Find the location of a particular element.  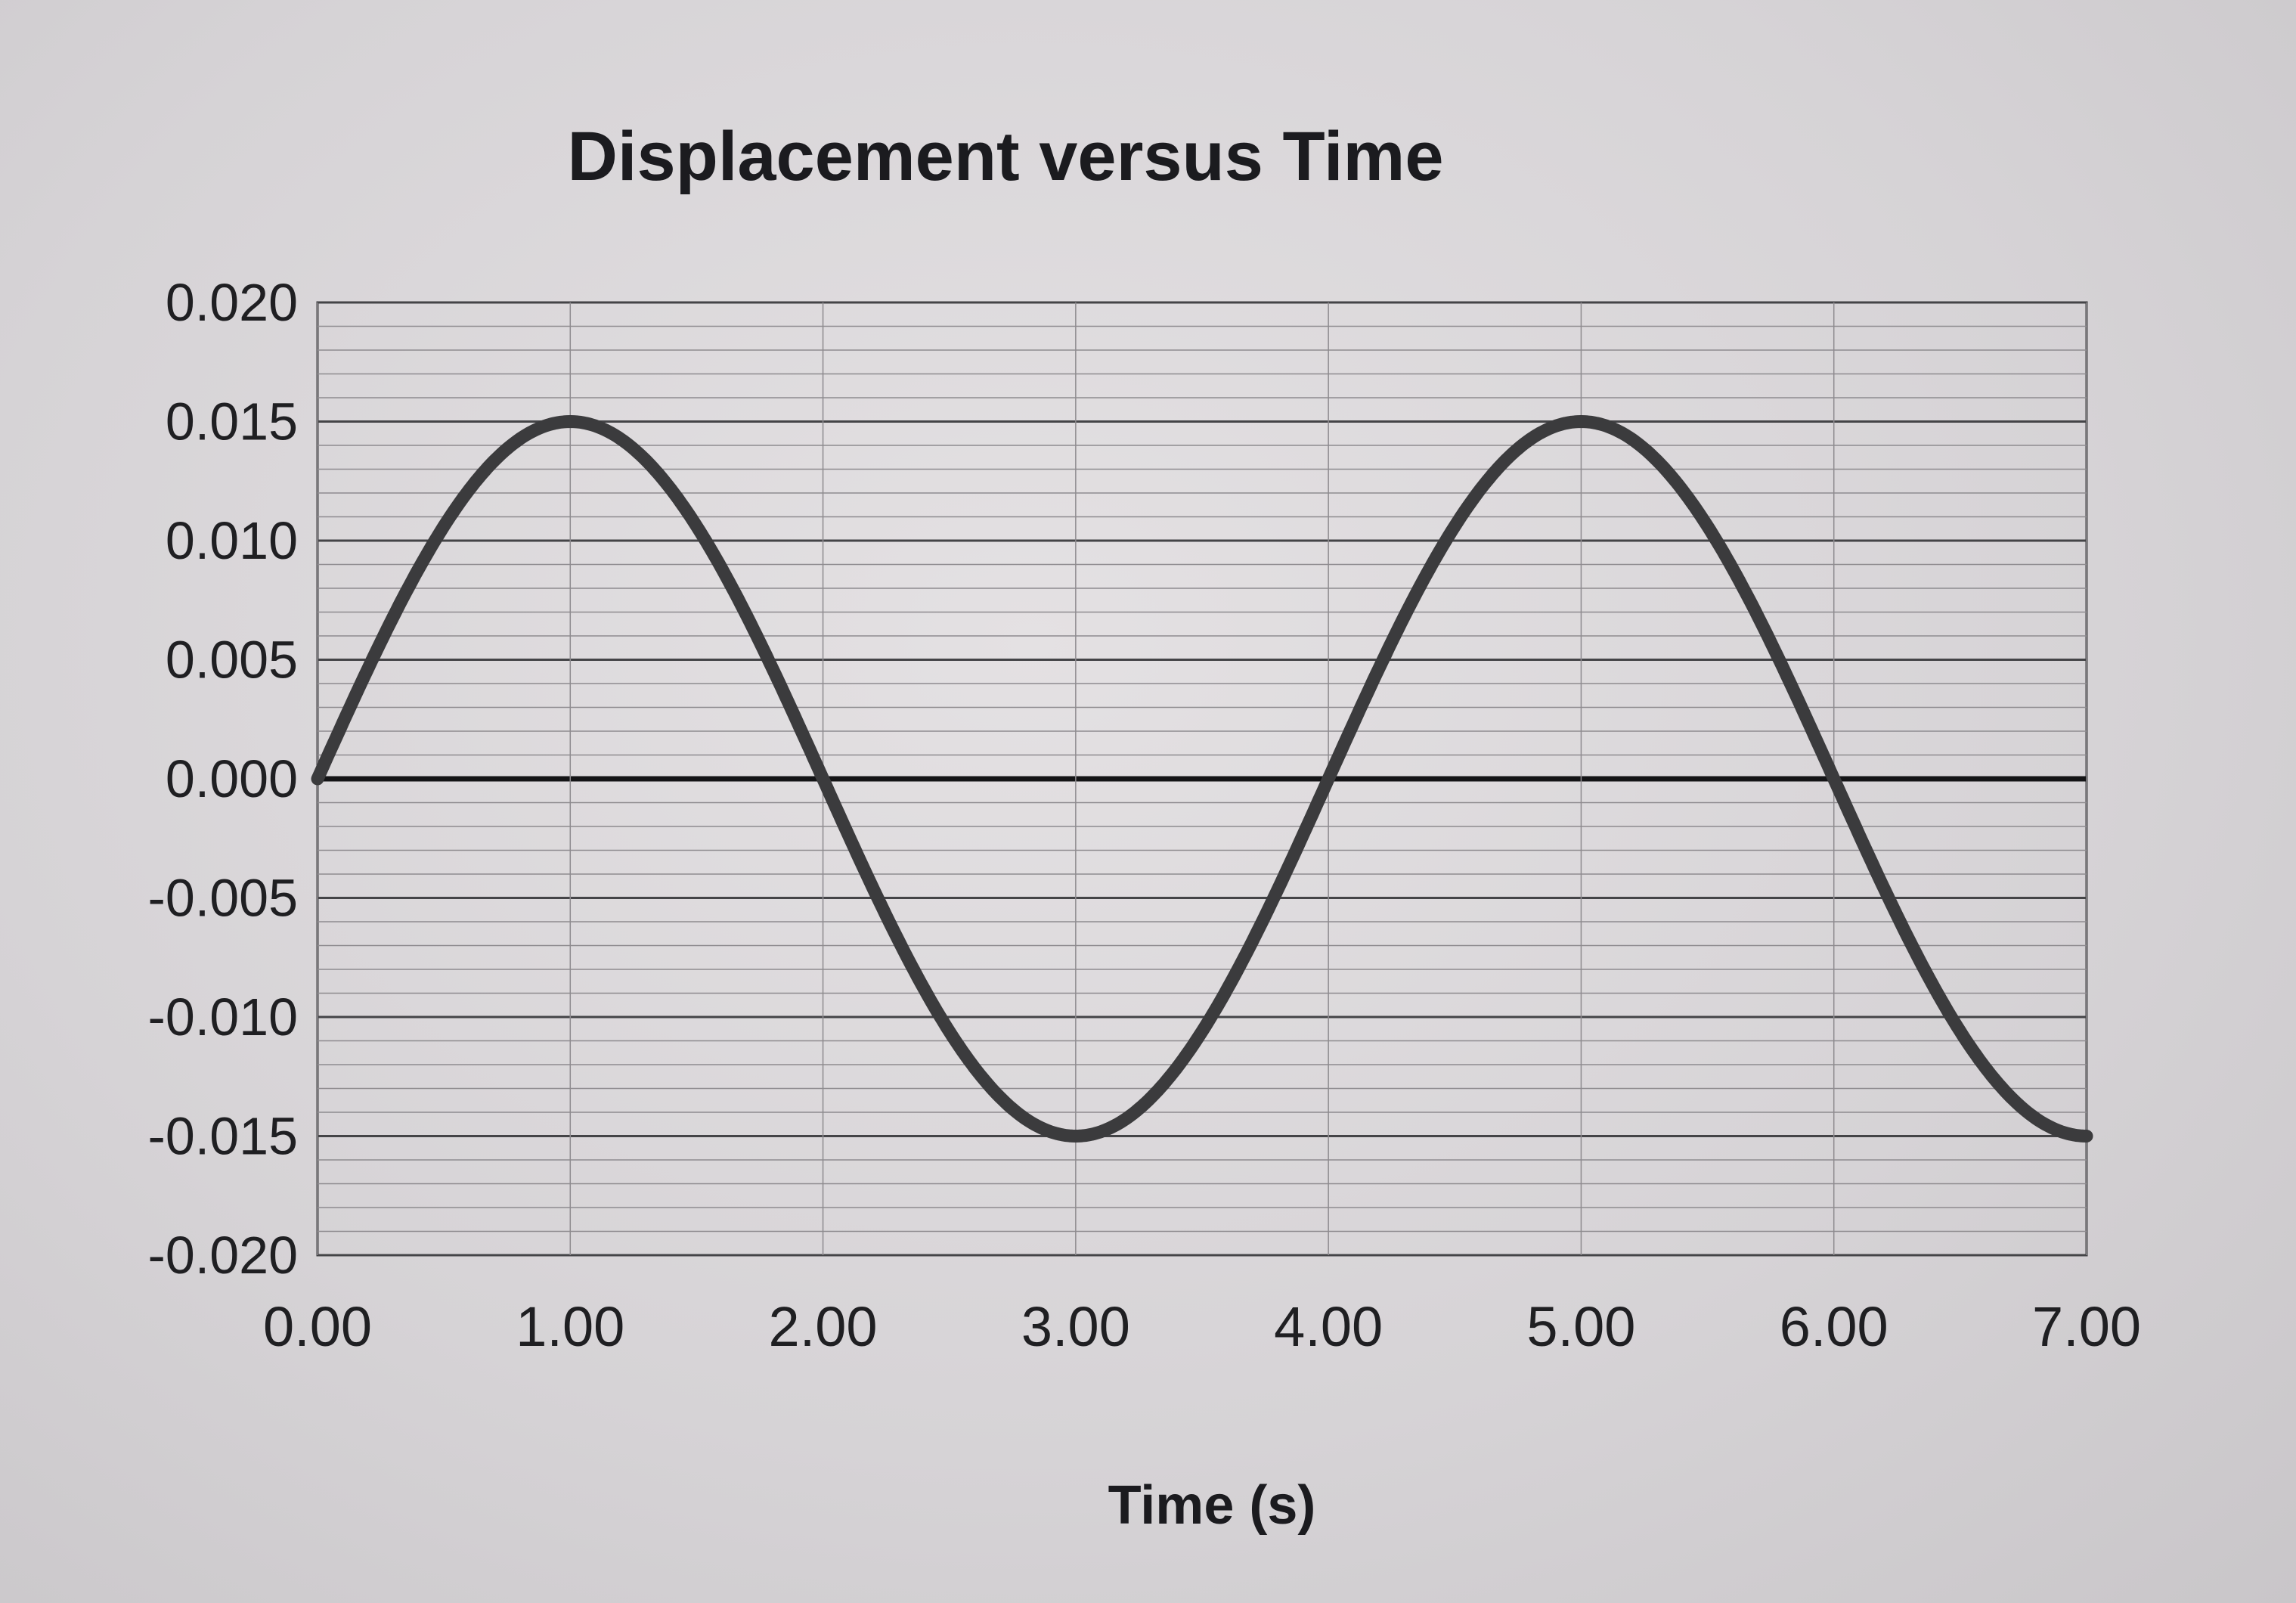

x-tick-label: 6.00 is located at coordinates (1834, 1326).